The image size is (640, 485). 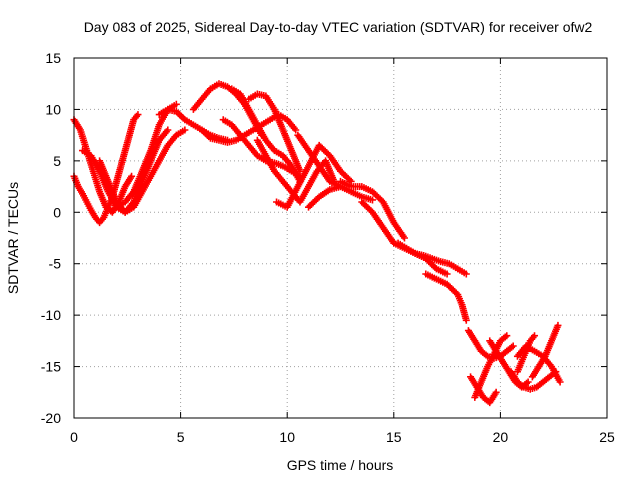 I want to click on x-tick-label: 10, so click(x=287, y=437).